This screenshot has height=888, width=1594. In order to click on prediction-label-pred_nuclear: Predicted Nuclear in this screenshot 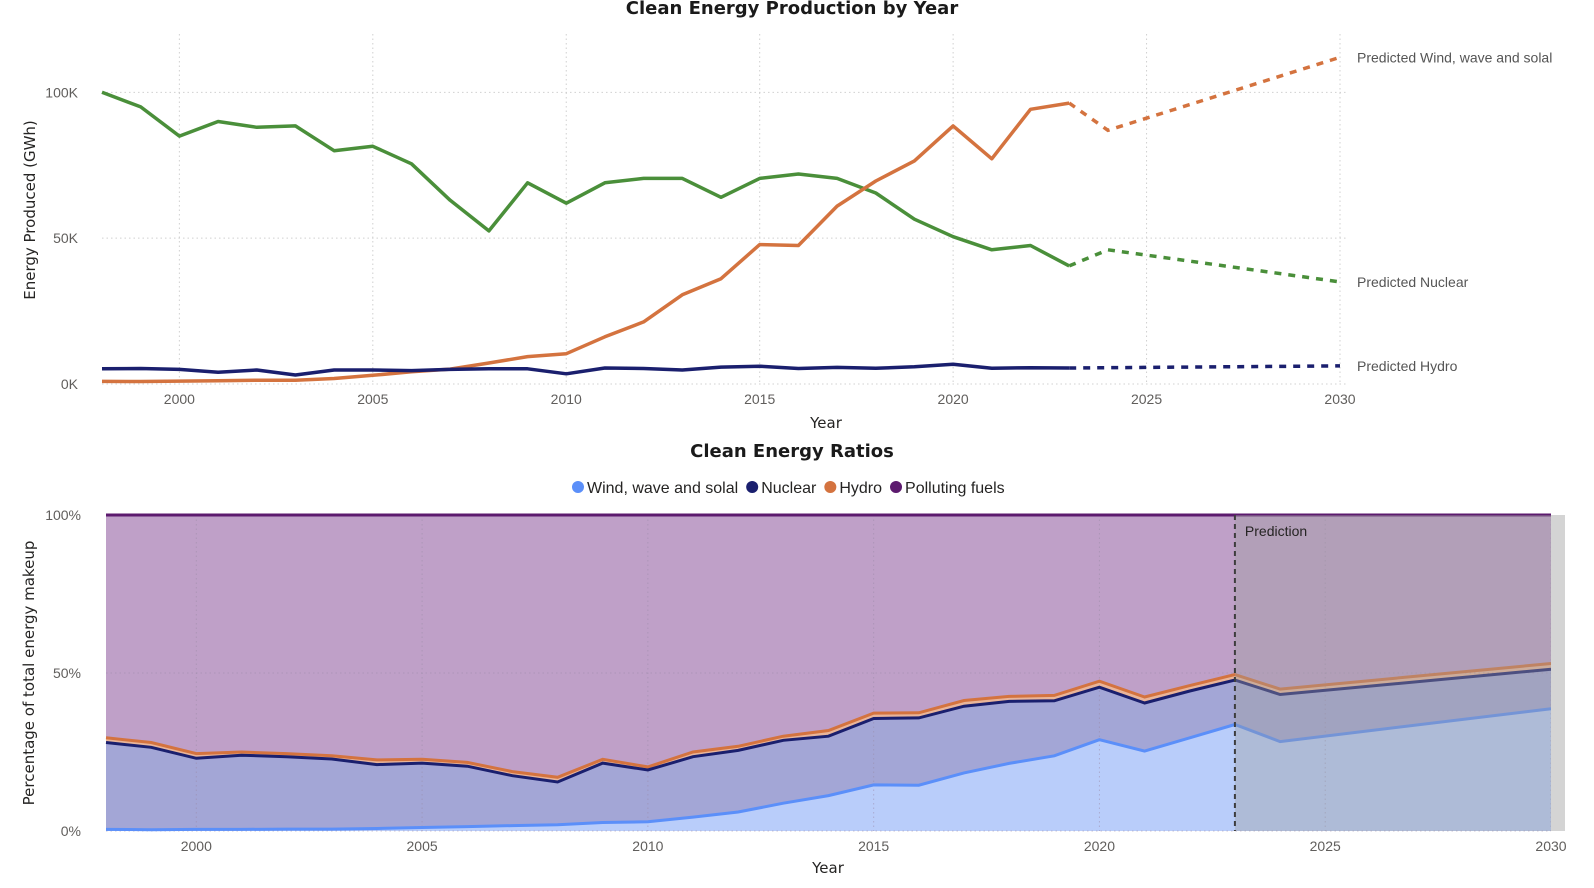, I will do `click(1413, 282)`.